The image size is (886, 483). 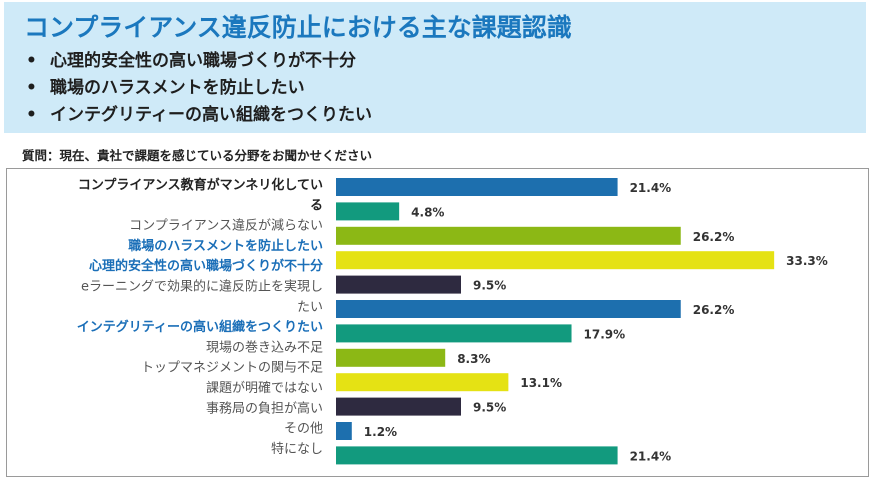 What do you see at coordinates (310, 307) in the screenshot?
I see `category-label: たい` at bounding box center [310, 307].